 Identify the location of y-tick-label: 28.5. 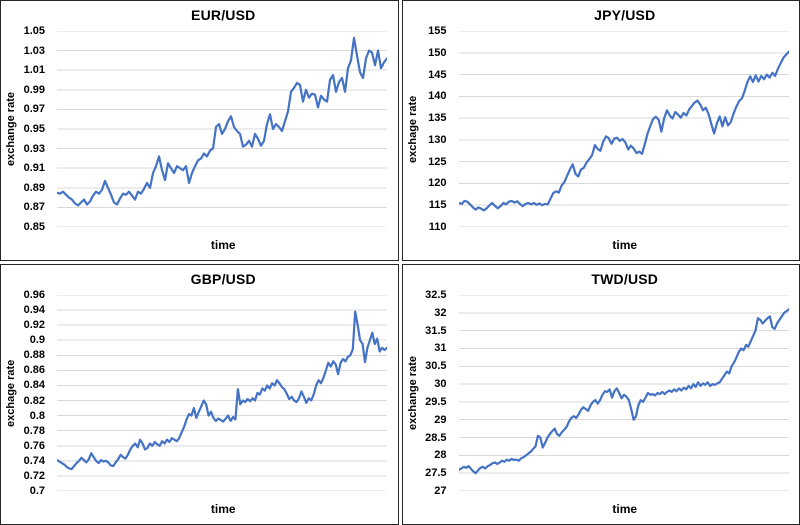
(436, 437).